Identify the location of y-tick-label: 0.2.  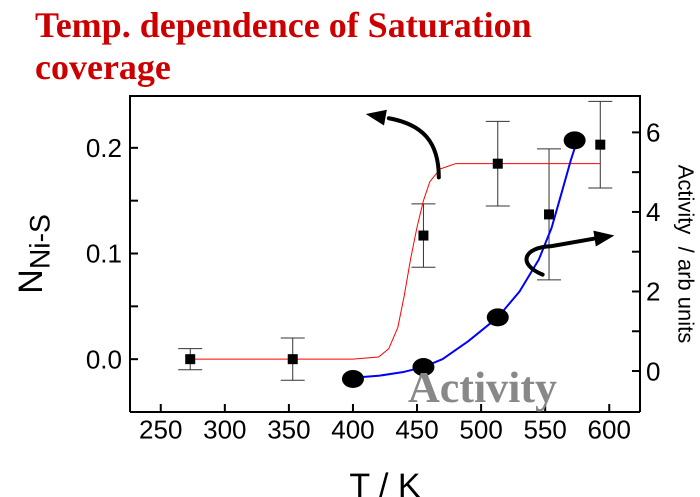
(104, 148).